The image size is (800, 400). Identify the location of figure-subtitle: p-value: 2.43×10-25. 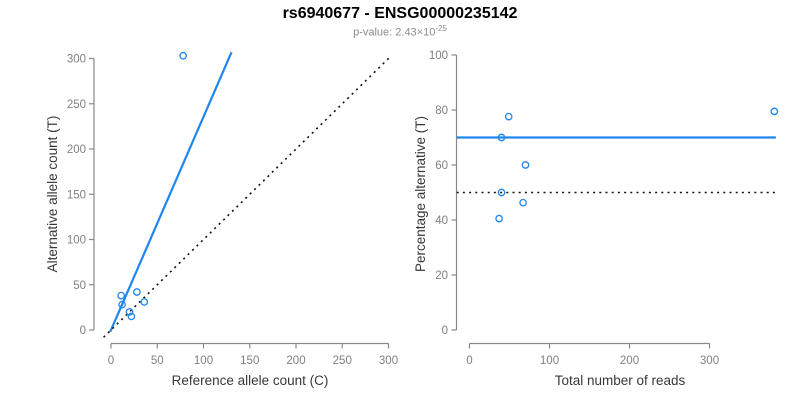
(400, 31).